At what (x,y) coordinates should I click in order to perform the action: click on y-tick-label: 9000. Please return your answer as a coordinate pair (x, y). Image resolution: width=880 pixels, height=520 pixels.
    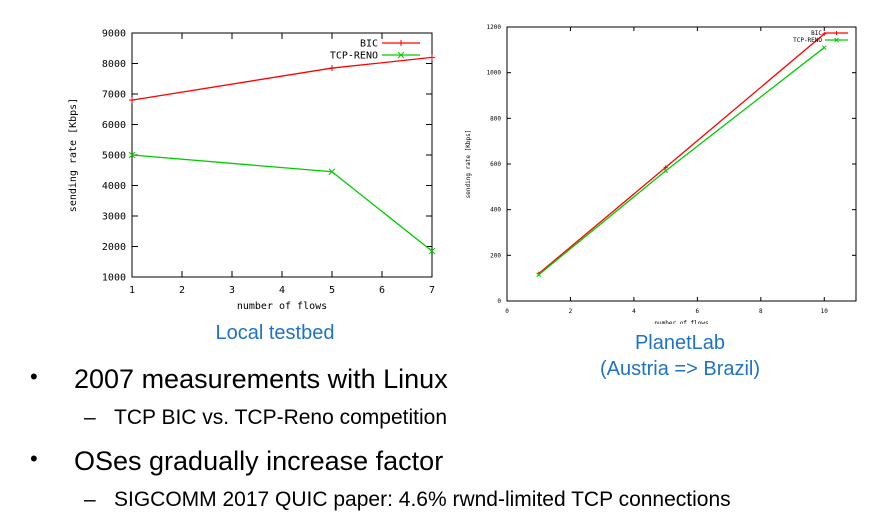
    Looking at the image, I should click on (114, 33).